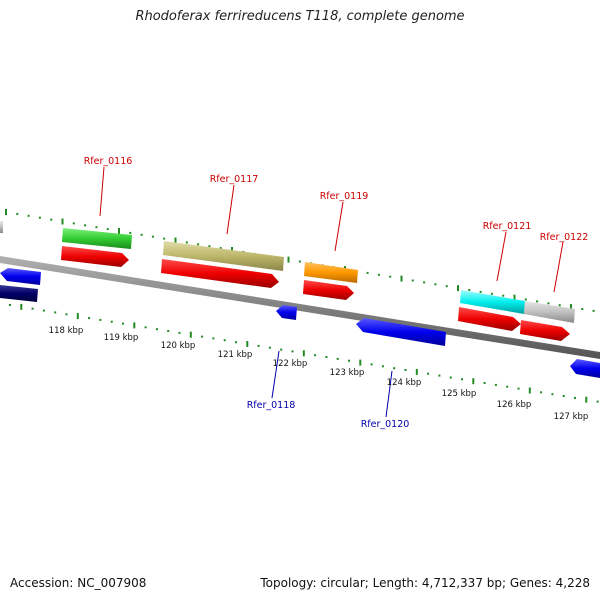  What do you see at coordinates (404, 383) in the screenshot?
I see `kbp-label: 124 kbp` at bounding box center [404, 383].